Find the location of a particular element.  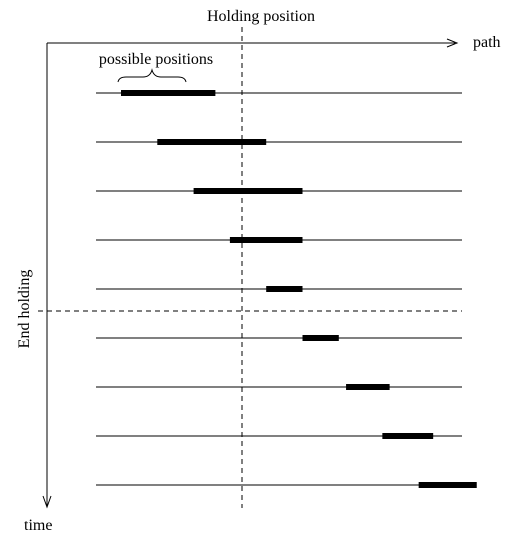

end-holding-label: End holding is located at coordinates (24, 309).